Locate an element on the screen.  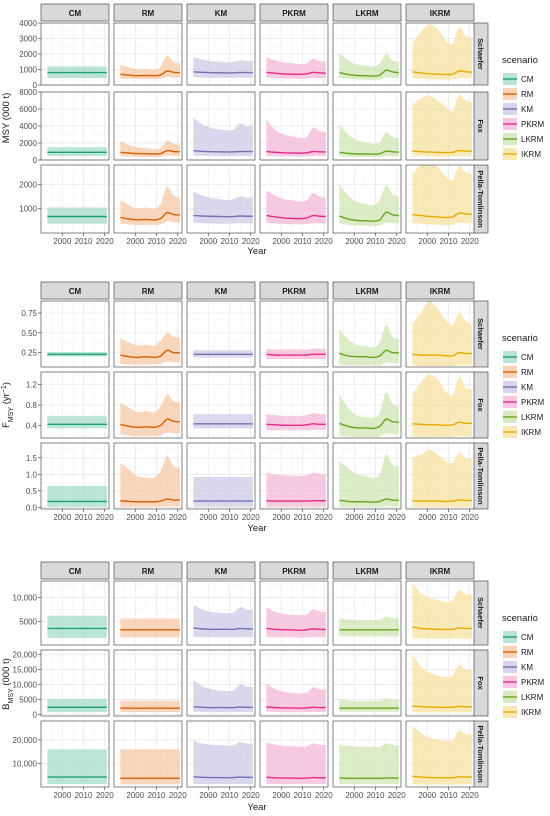
y-tick-label: 0.8 is located at coordinates (32, 405).